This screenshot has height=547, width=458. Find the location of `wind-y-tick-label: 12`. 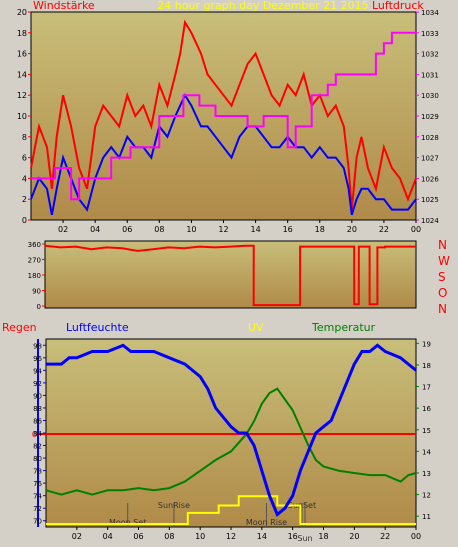

wind-y-tick-label: 12 is located at coordinates (22, 95).